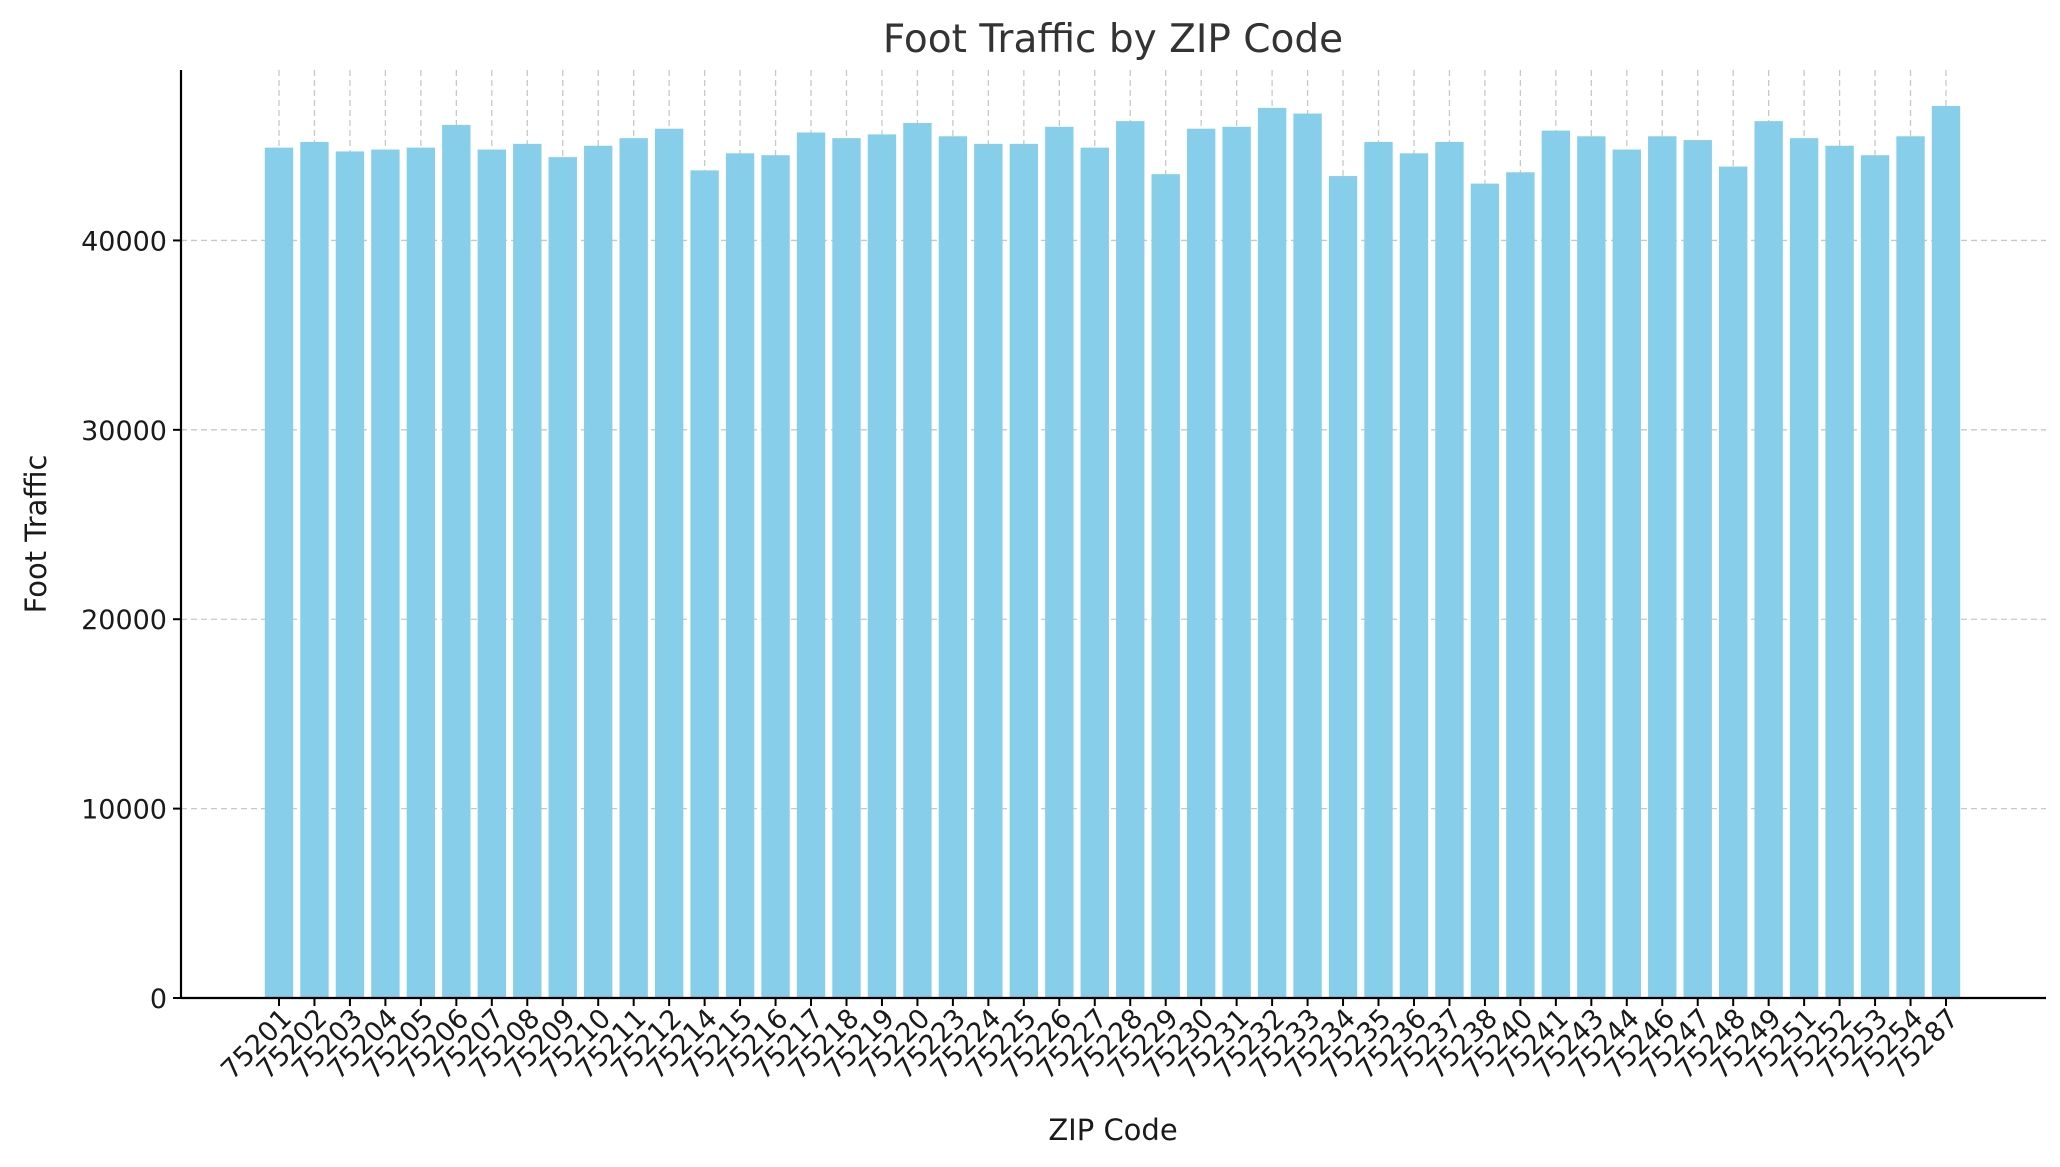  What do you see at coordinates (124, 620) in the screenshot?
I see `y-tick-label: 20000` at bounding box center [124, 620].